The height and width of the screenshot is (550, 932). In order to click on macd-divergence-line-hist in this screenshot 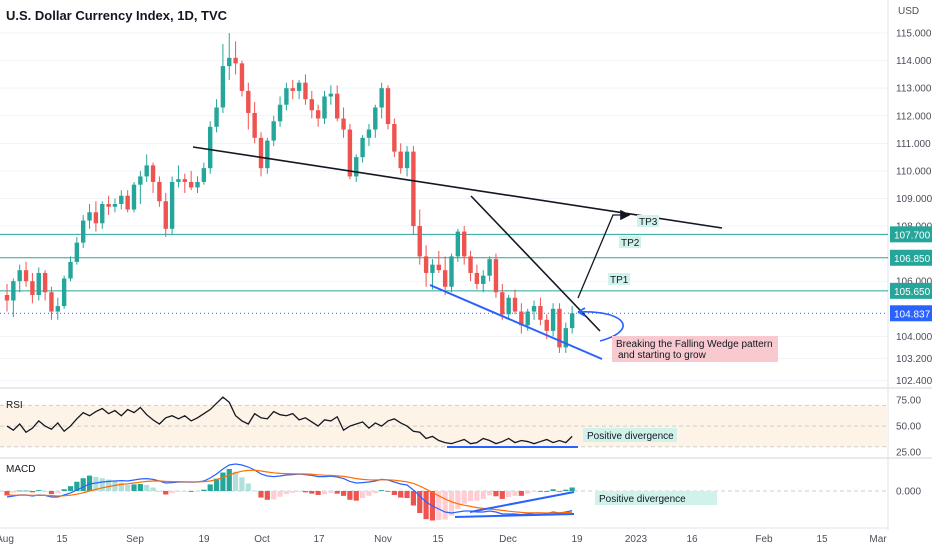, I will do `click(522, 502)`.